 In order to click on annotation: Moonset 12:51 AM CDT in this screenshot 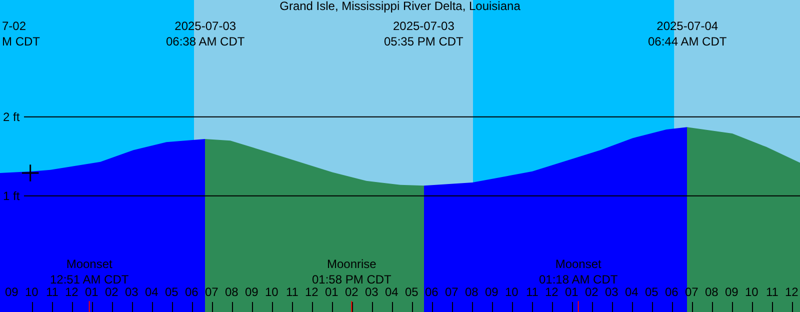, I will do `click(90, 272)`.